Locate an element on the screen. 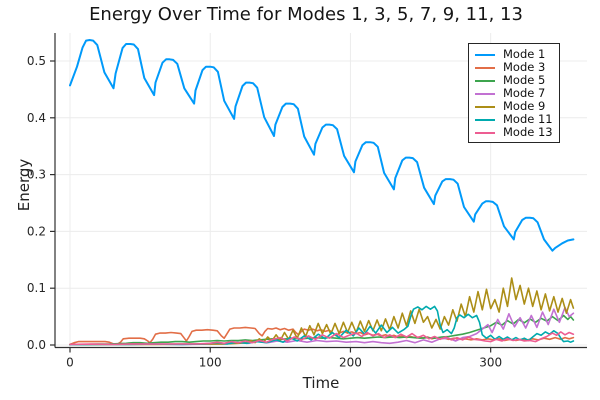 This screenshot has width=600, height=400. y-tick-label: 0.5 is located at coordinates (36, 61).